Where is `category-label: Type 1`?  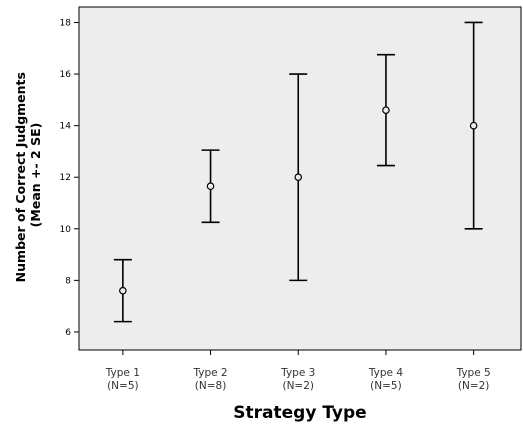 category-label: Type 1 is located at coordinates (122, 373).